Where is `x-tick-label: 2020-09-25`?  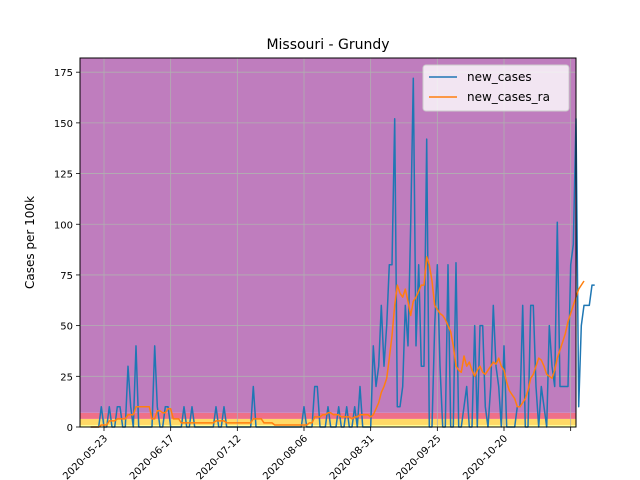
x-tick-label: 2020-09-25 is located at coordinates (419, 456).